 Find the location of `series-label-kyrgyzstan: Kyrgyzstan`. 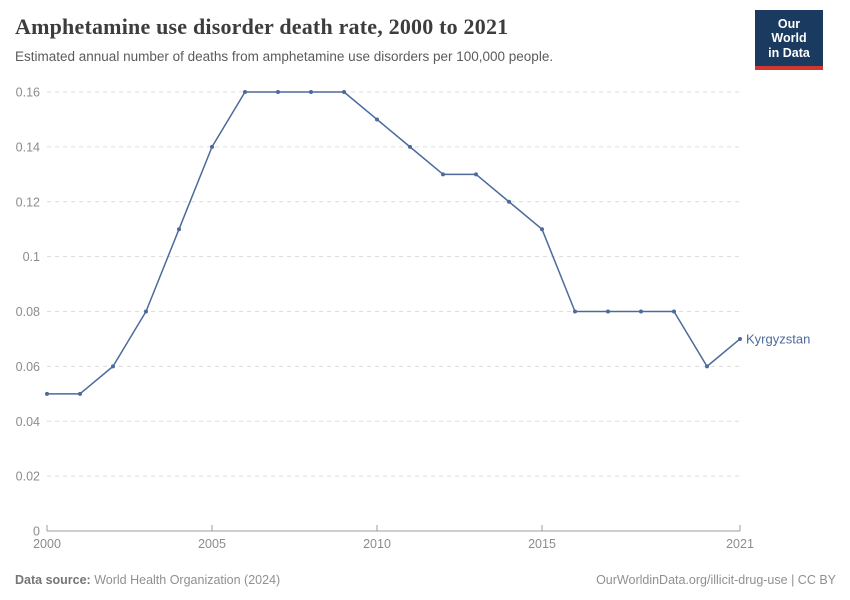

series-label-kyrgyzstan: Kyrgyzstan is located at coordinates (778, 338).